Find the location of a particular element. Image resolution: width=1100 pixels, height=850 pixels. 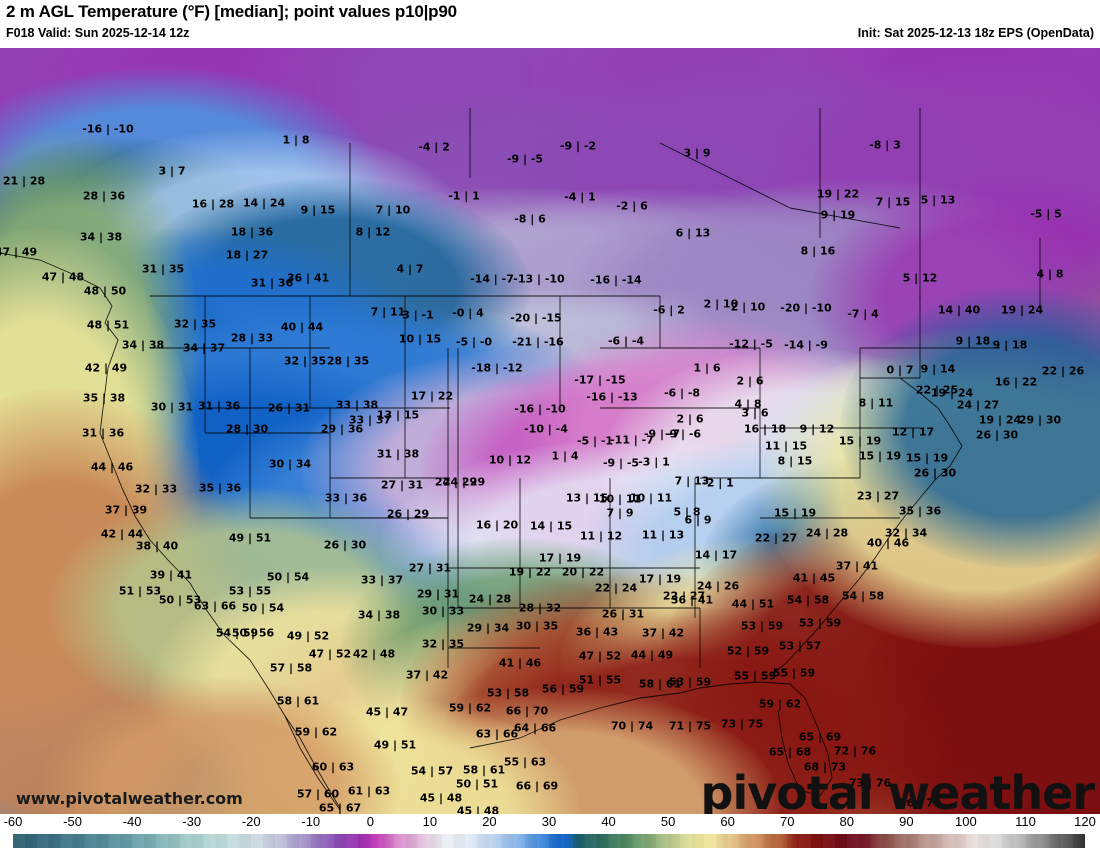

point-value-label: 16 | 28 is located at coordinates (213, 204).